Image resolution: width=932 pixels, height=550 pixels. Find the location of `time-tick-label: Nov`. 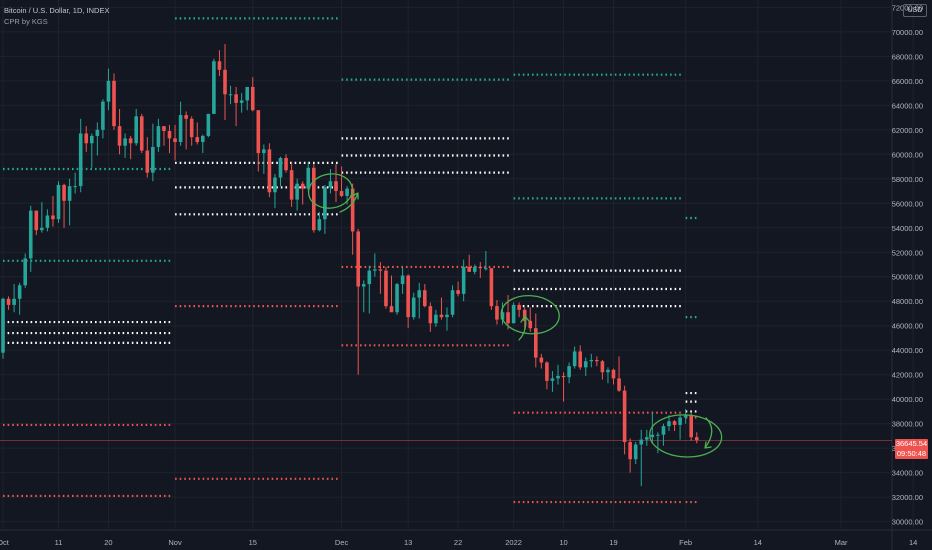

time-tick-label: Nov is located at coordinates (175, 542).